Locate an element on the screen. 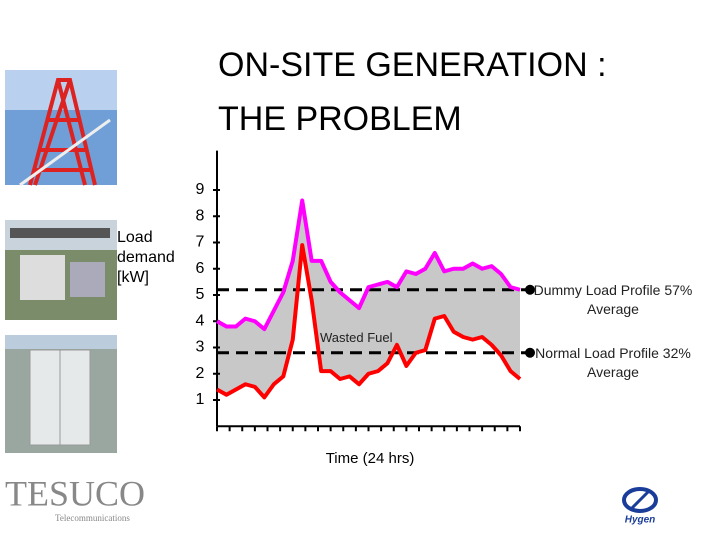 The height and width of the screenshot is (540, 720). y-axis-label: Load demand [kW] is located at coordinates (146, 257).